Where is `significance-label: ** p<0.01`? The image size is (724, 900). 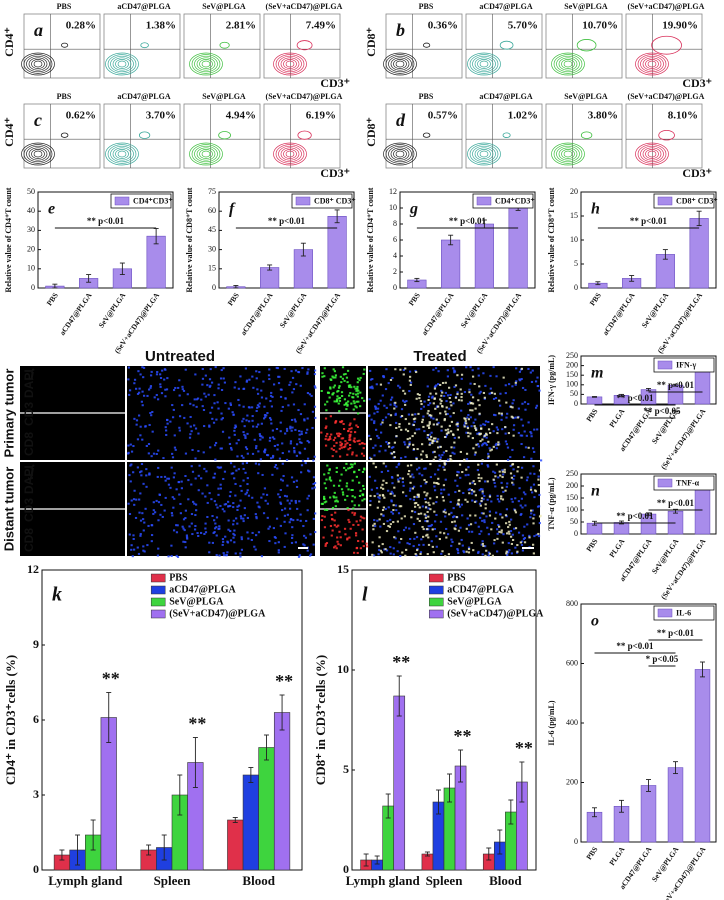 significance-label: ** p<0.01 is located at coordinates (106, 221).